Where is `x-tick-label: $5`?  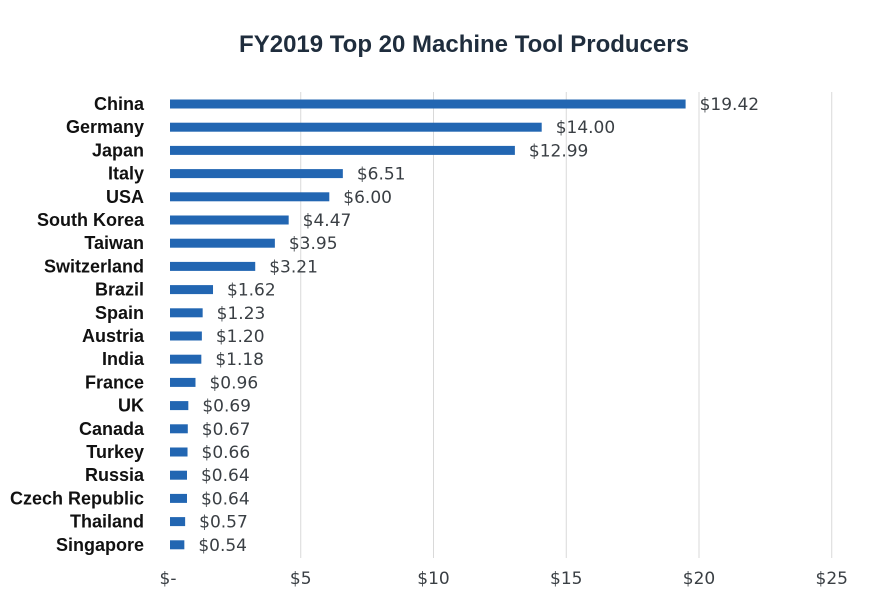
x-tick-label: $5 is located at coordinates (301, 579).